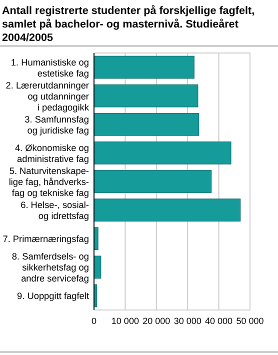 The width and height of the screenshot is (278, 355). I want to click on chart-title: Antall registrerte studenter på forskjellige fagfelt, samlet på bachelor- og masternivå. Studieåret 2004/2005, so click(128, 24).